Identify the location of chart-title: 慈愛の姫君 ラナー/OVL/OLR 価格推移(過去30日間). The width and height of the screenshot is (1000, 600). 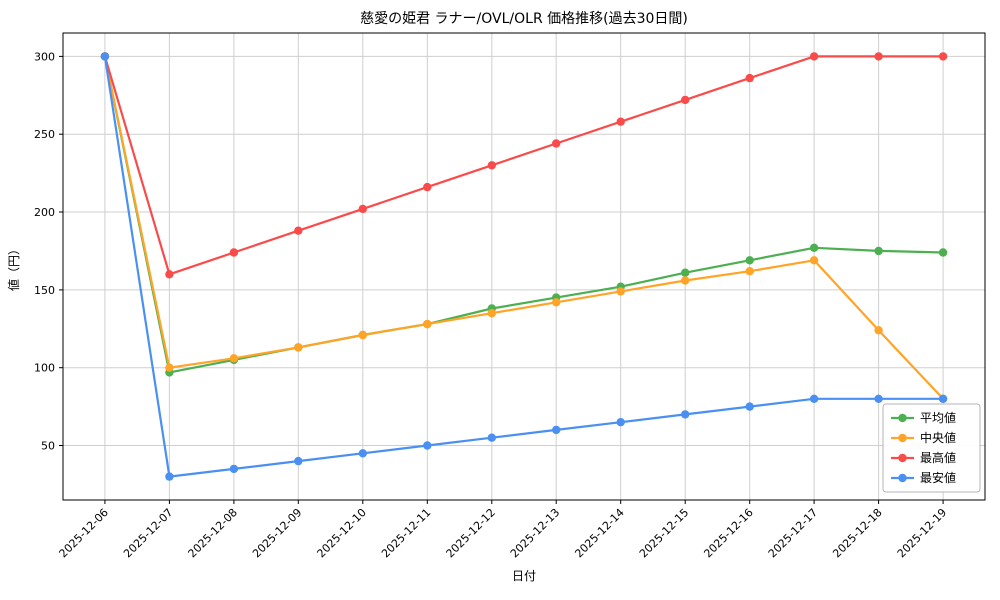
(524, 19).